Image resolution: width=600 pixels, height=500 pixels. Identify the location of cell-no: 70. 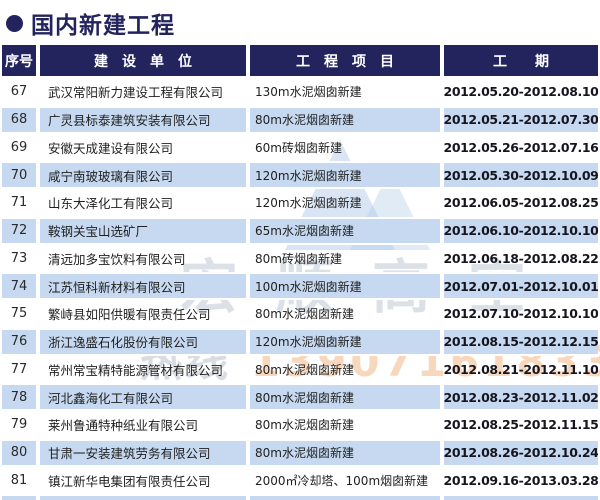
(19, 175).